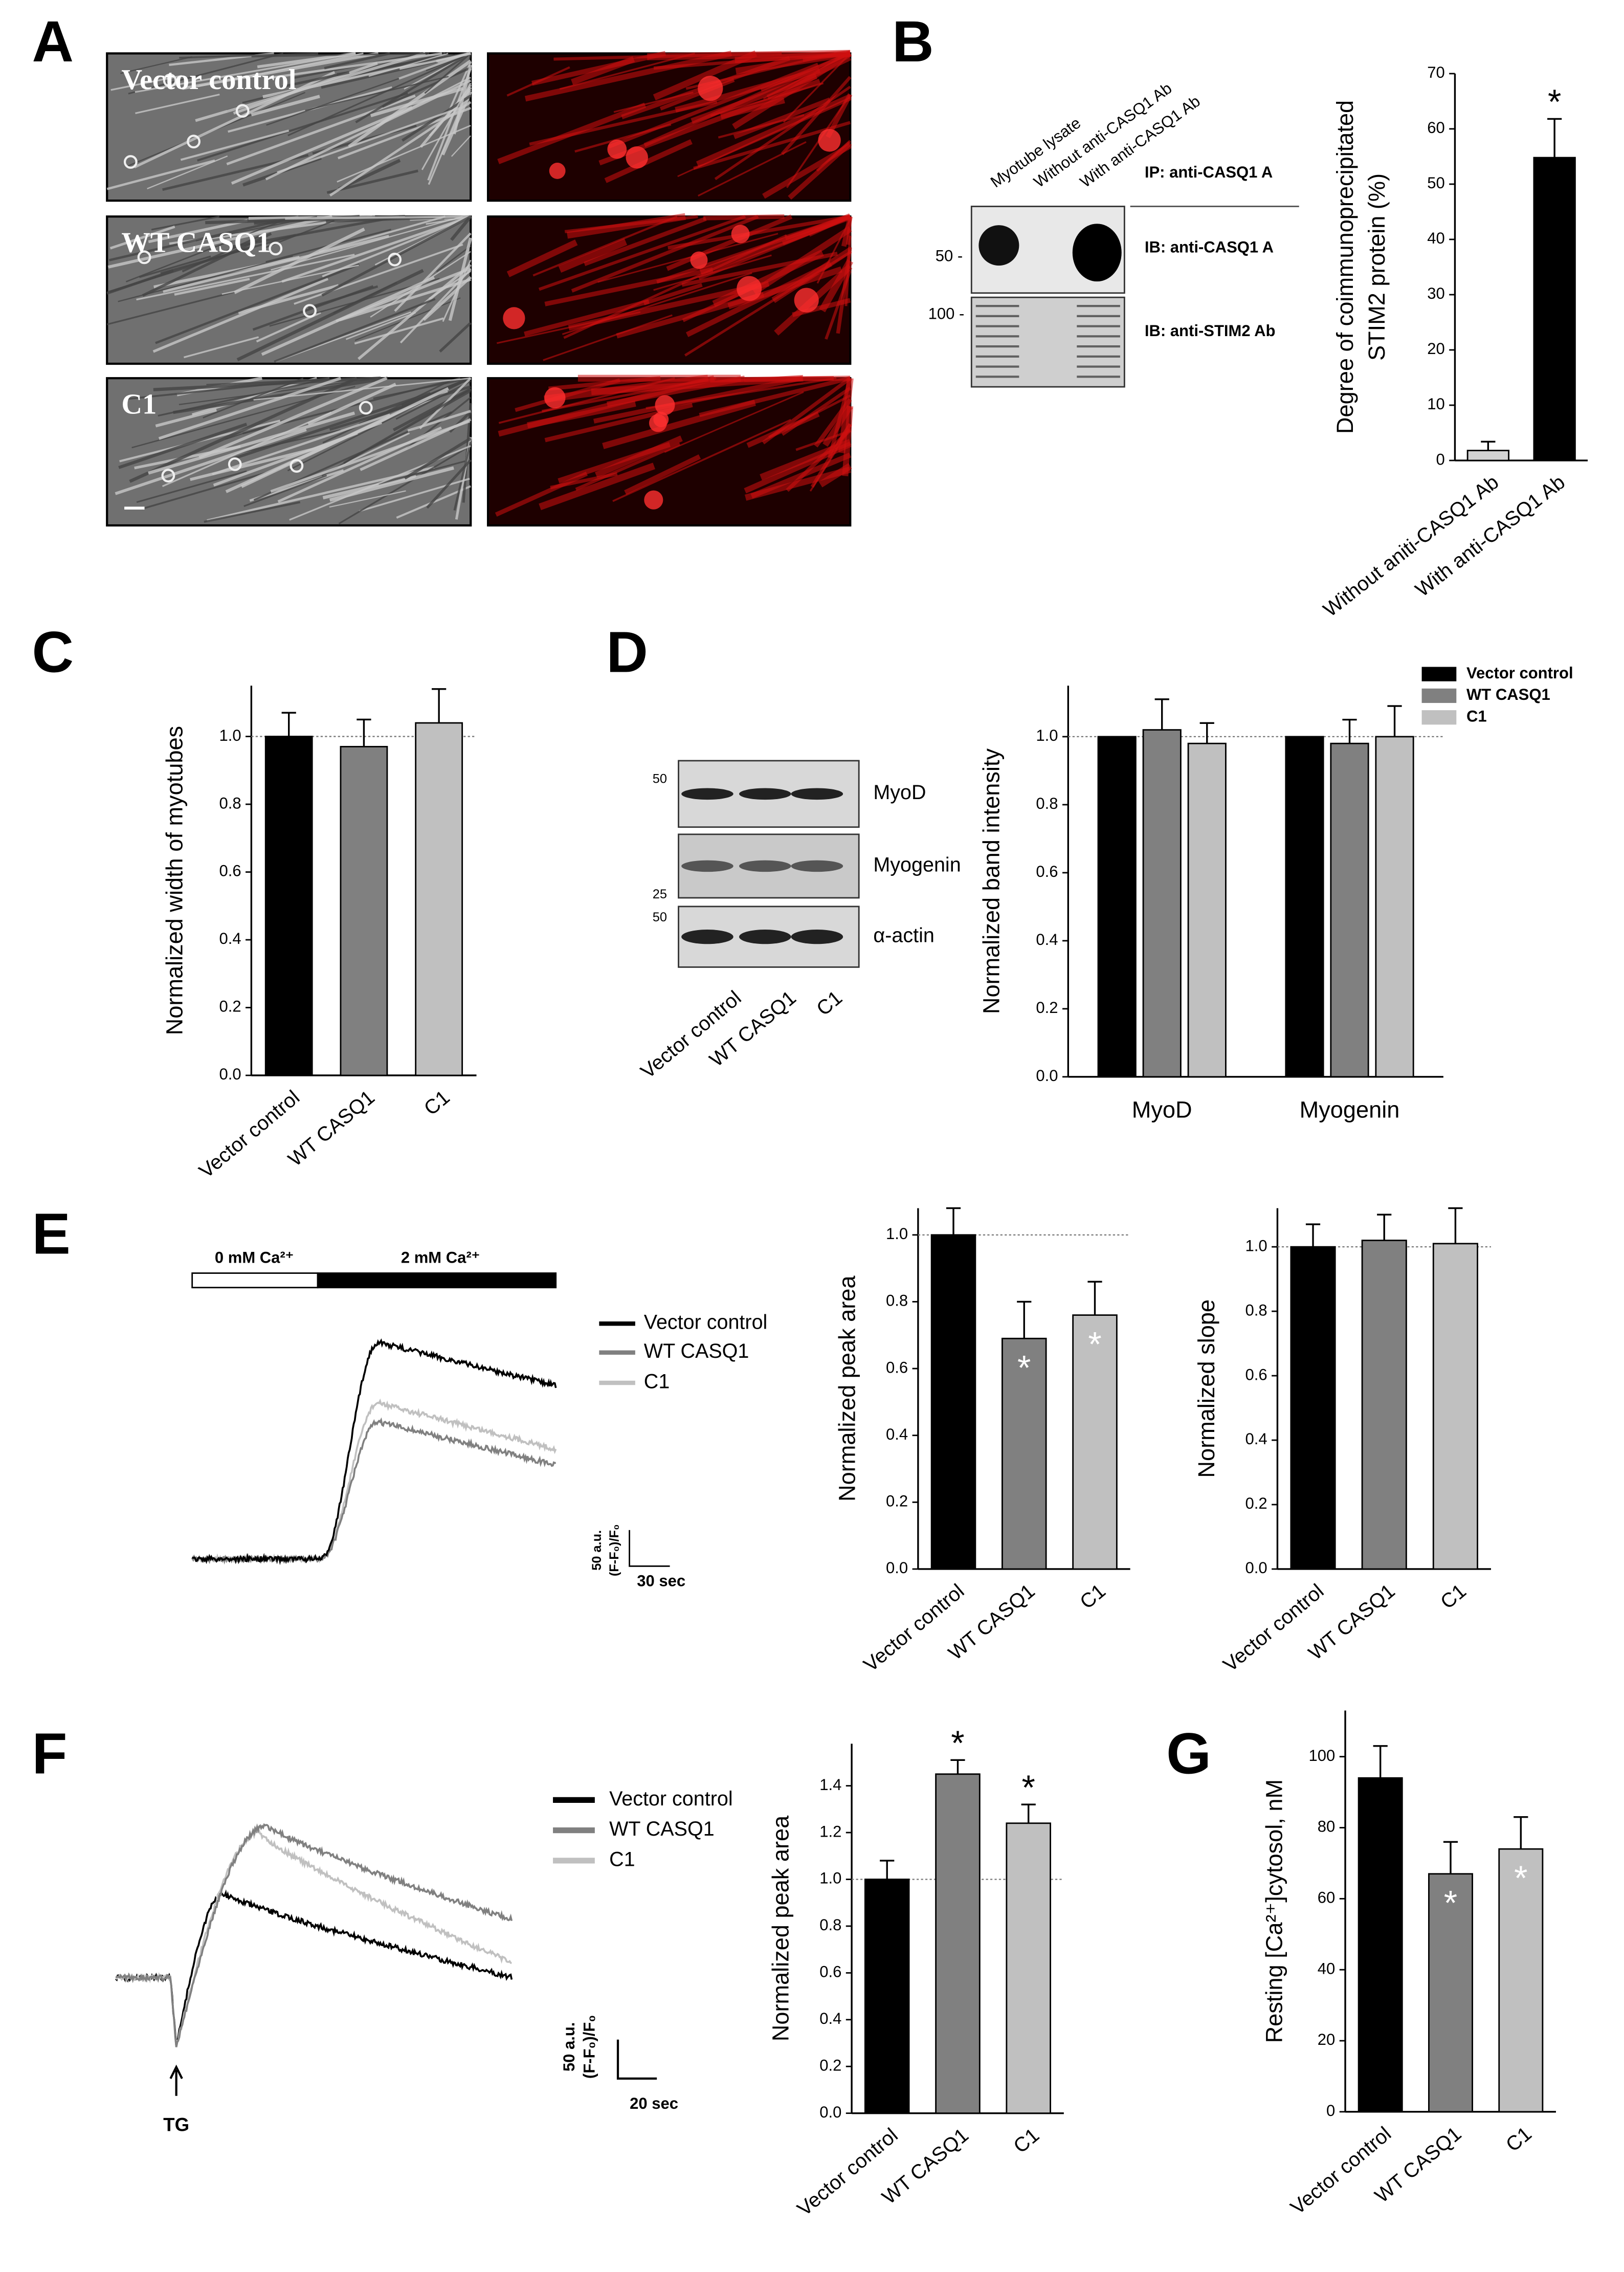 The image size is (1624, 2272). I want to click on row-label: C1, so click(139, 405).